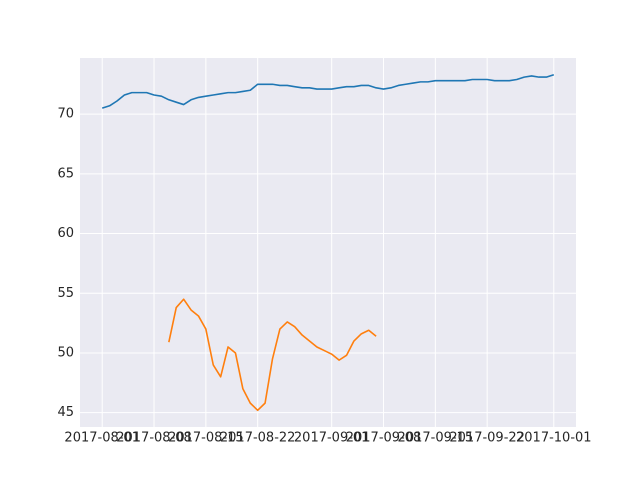 This screenshot has height=480, width=640. What do you see at coordinates (65, 412) in the screenshot?
I see `y-tick-label: 45` at bounding box center [65, 412].